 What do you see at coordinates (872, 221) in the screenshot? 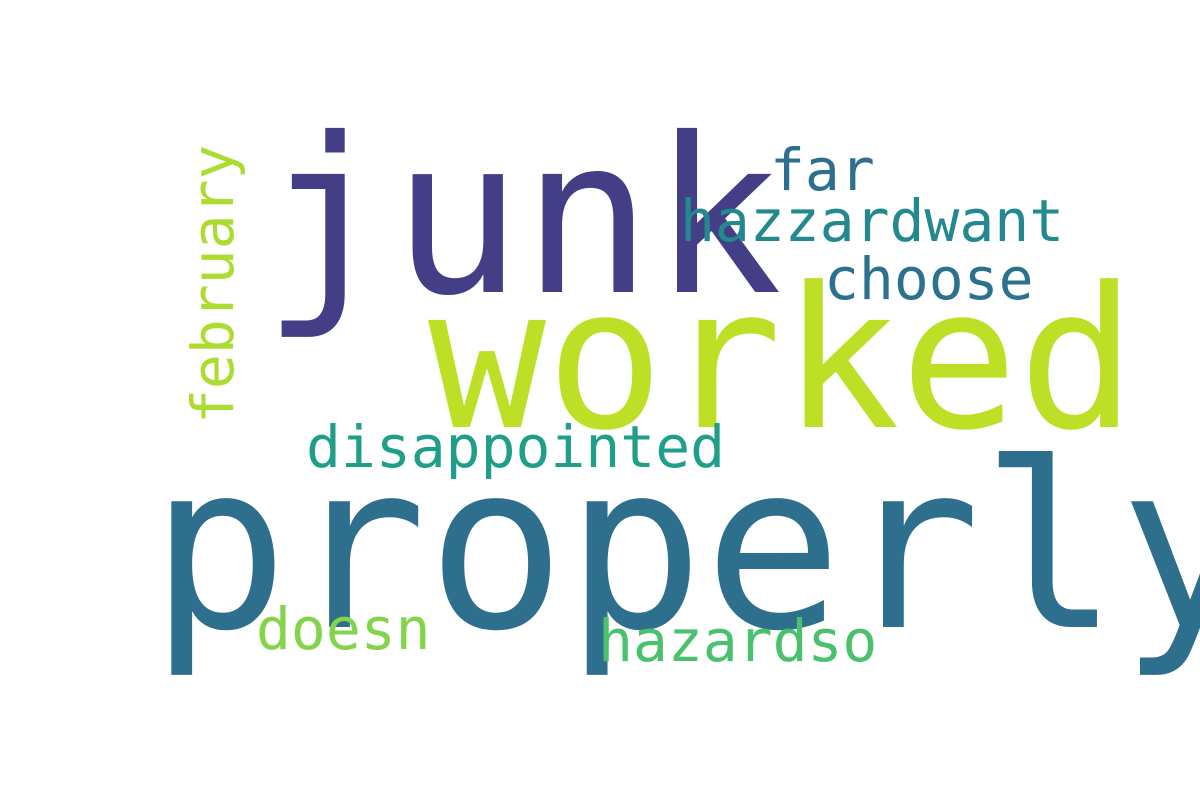
I see `word-hazzardwant: hazzardwant` at bounding box center [872, 221].